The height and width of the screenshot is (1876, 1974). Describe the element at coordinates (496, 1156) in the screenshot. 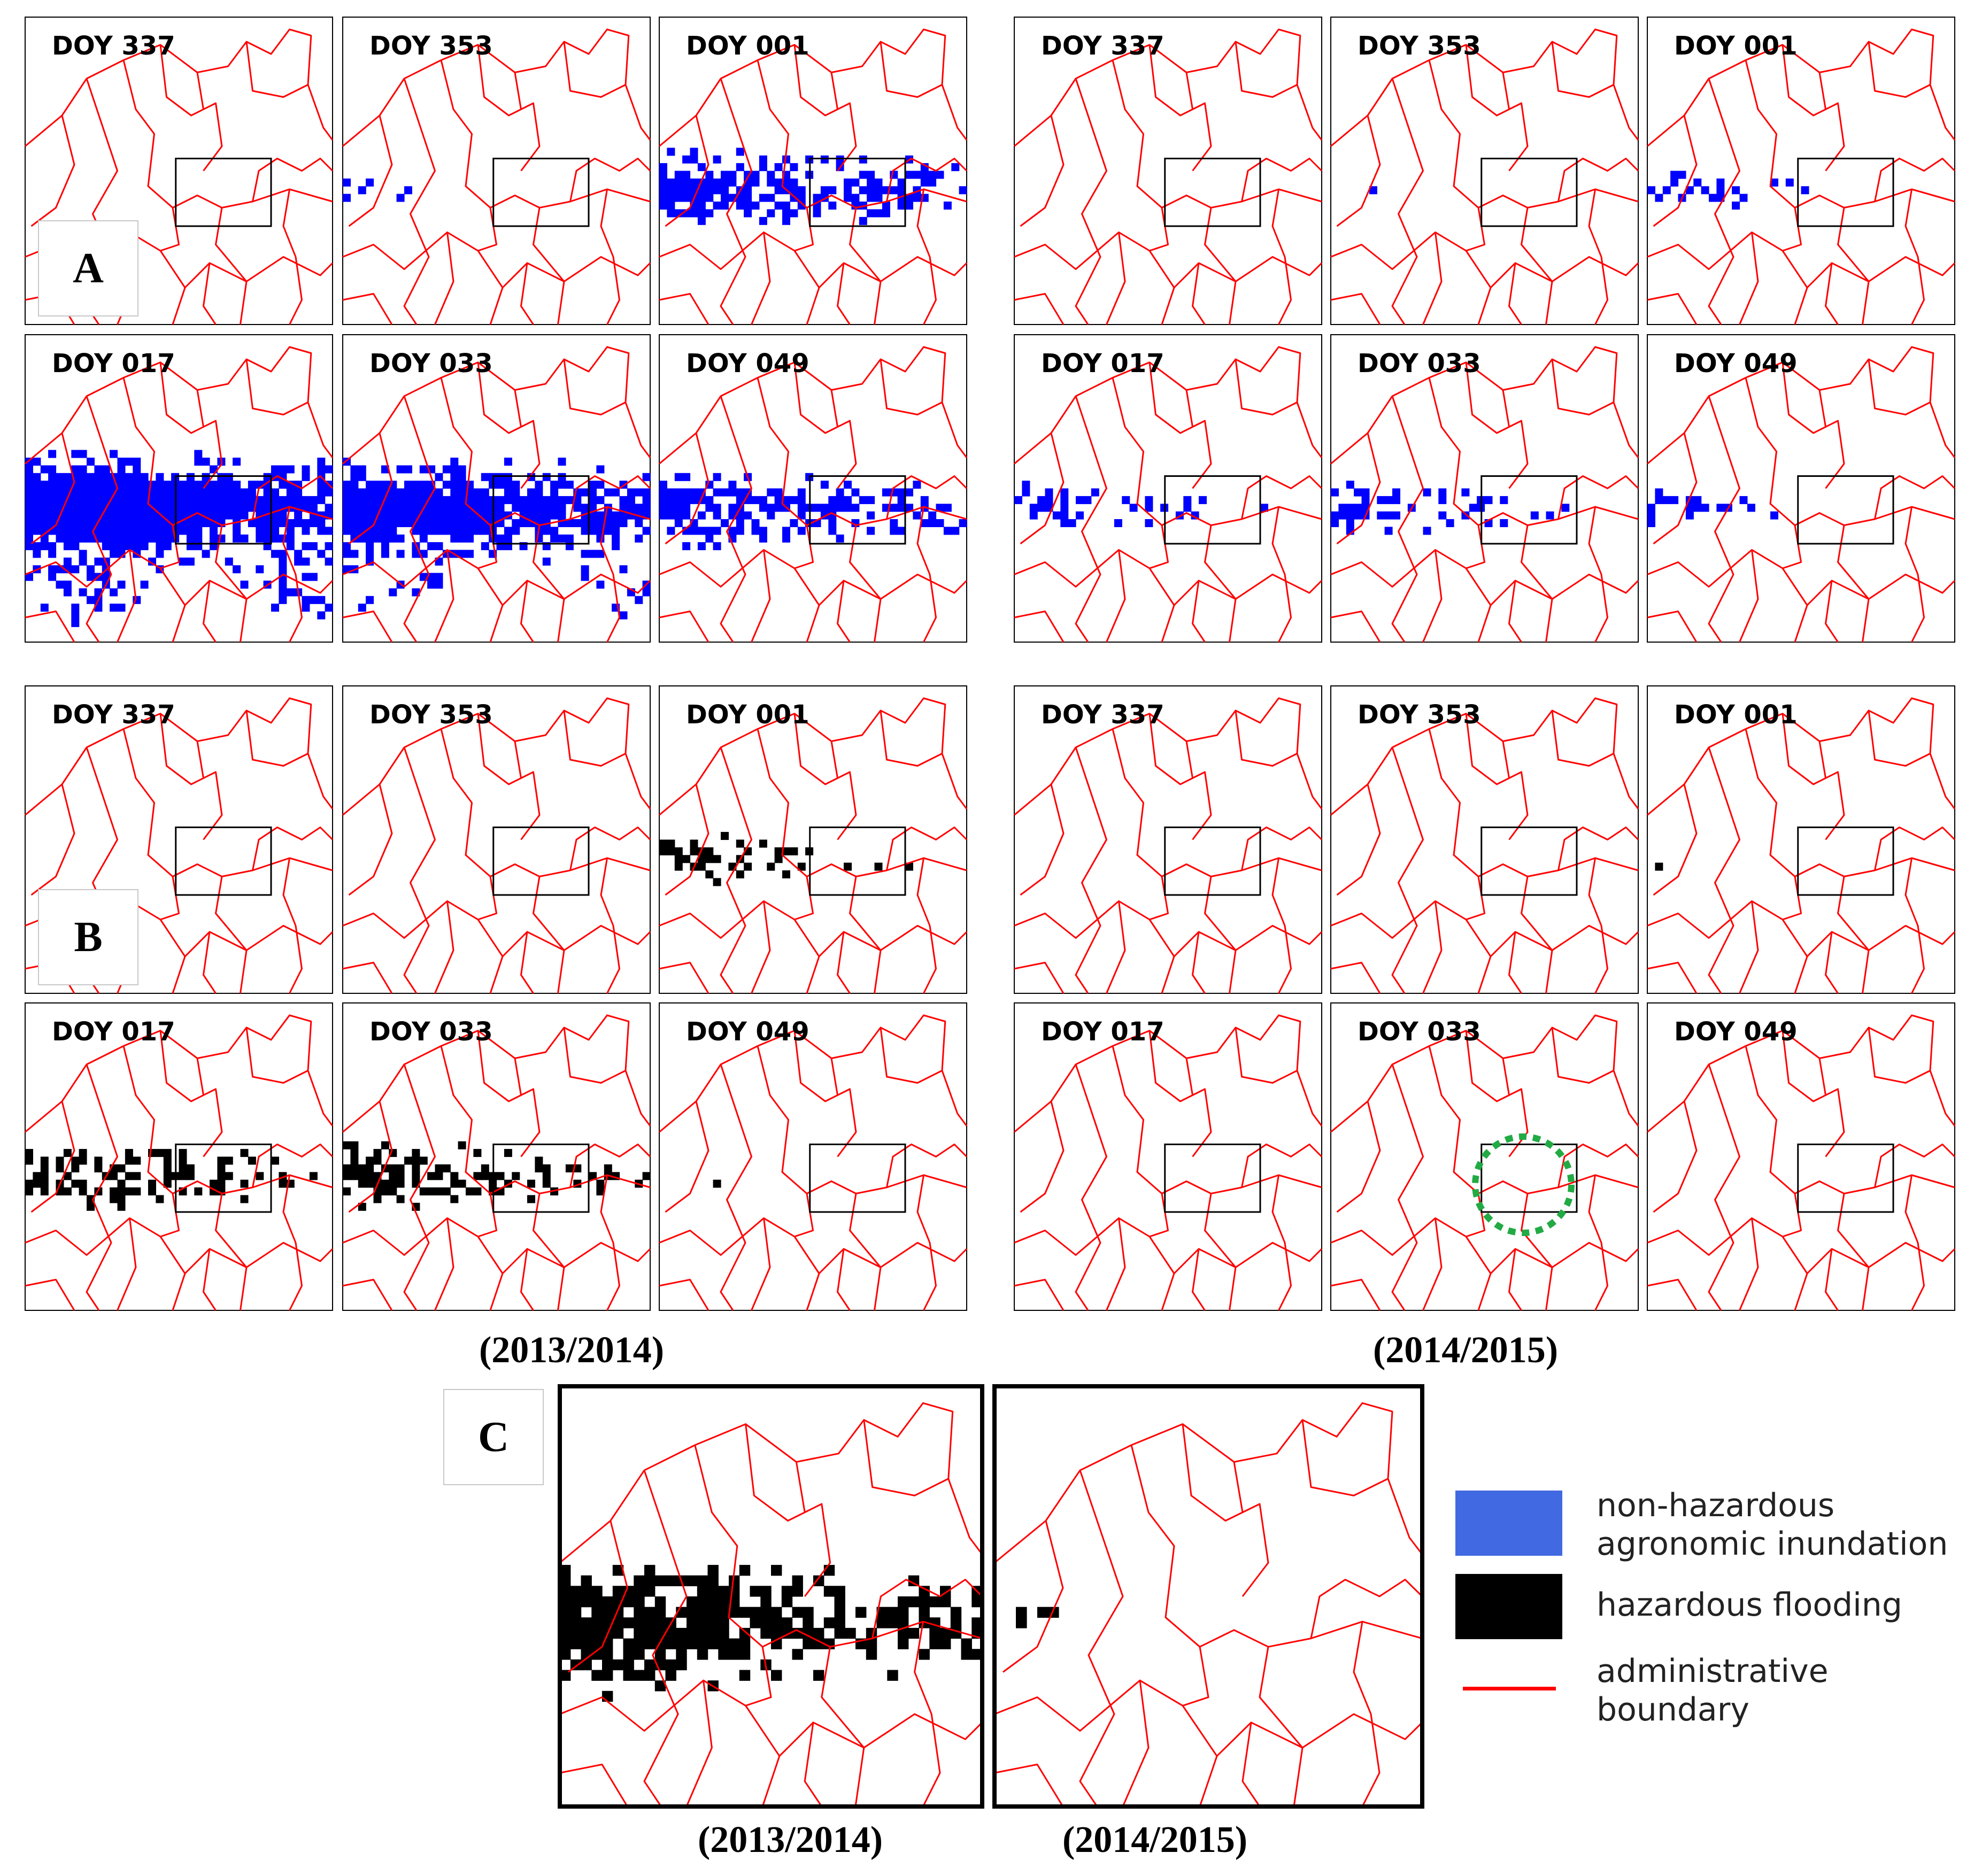

I see `panel-b_2013-4: DOY 033` at that location.